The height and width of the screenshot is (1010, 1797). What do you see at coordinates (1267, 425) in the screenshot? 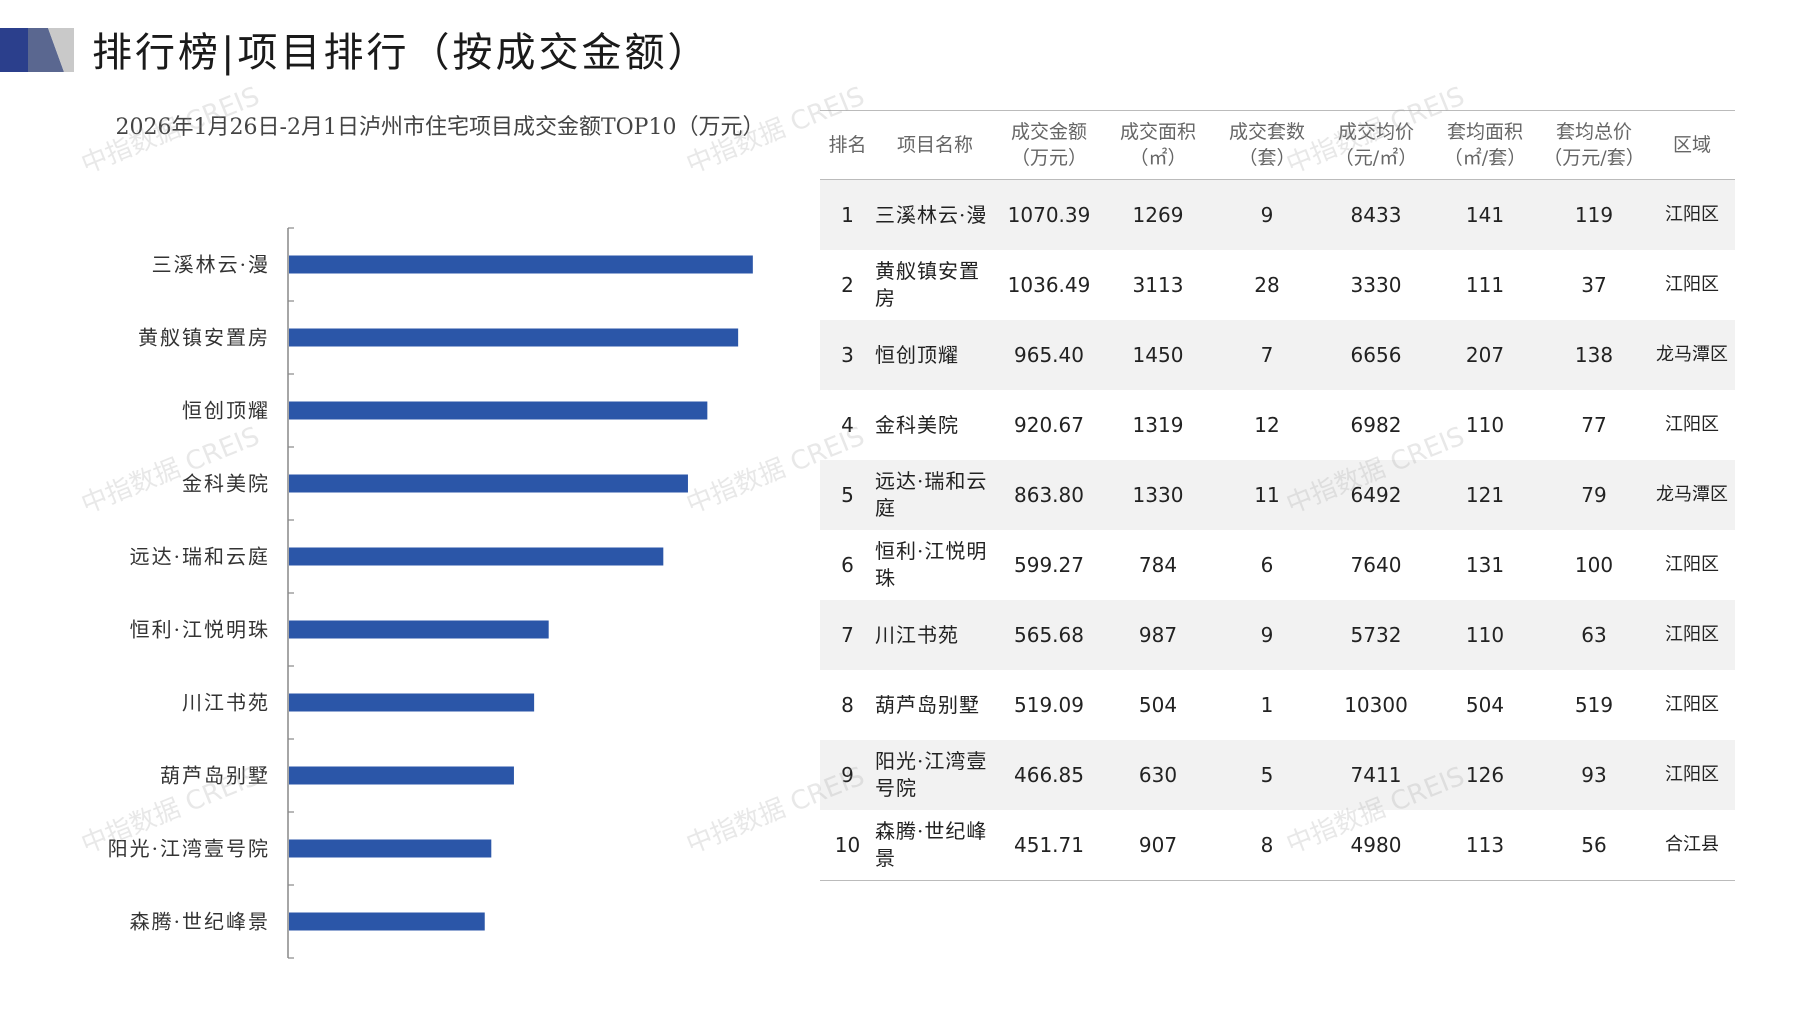
I see `cell-units: 12` at bounding box center [1267, 425].